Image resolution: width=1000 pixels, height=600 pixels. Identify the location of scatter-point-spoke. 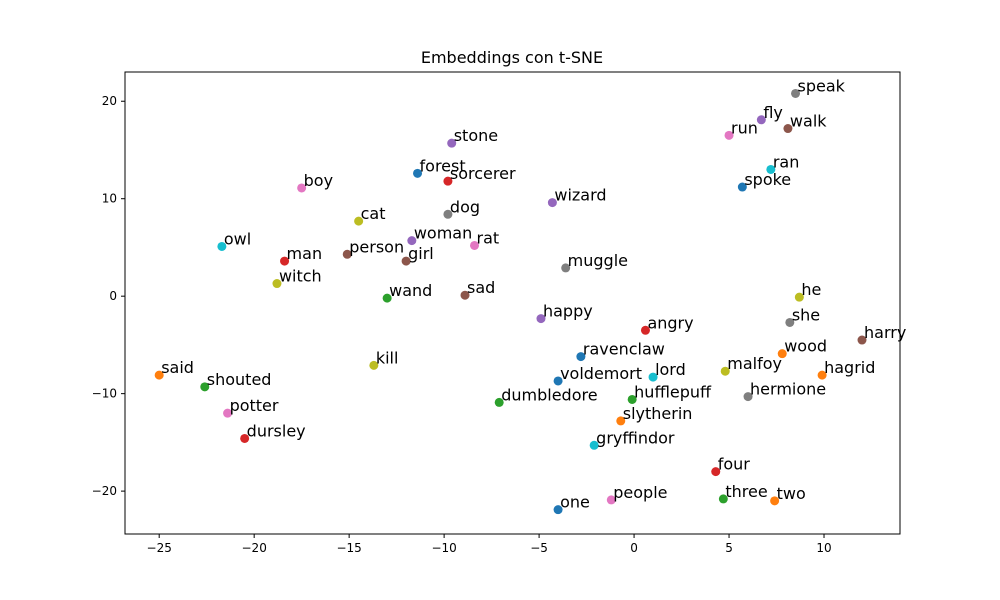
(742, 187).